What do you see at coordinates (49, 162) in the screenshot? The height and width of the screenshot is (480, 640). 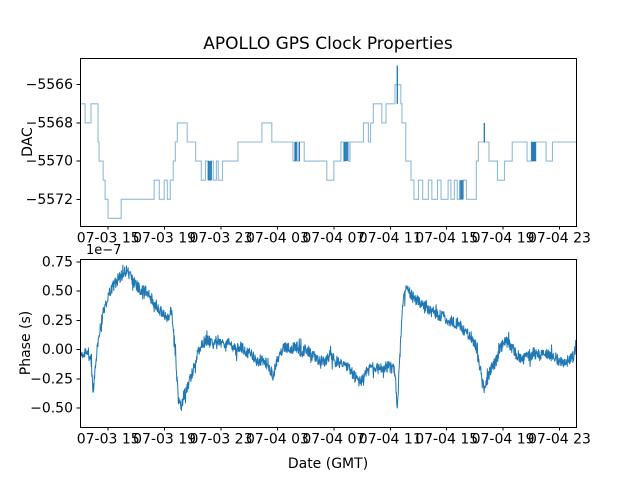 I see `y-tick-label: −5570` at bounding box center [49, 162].